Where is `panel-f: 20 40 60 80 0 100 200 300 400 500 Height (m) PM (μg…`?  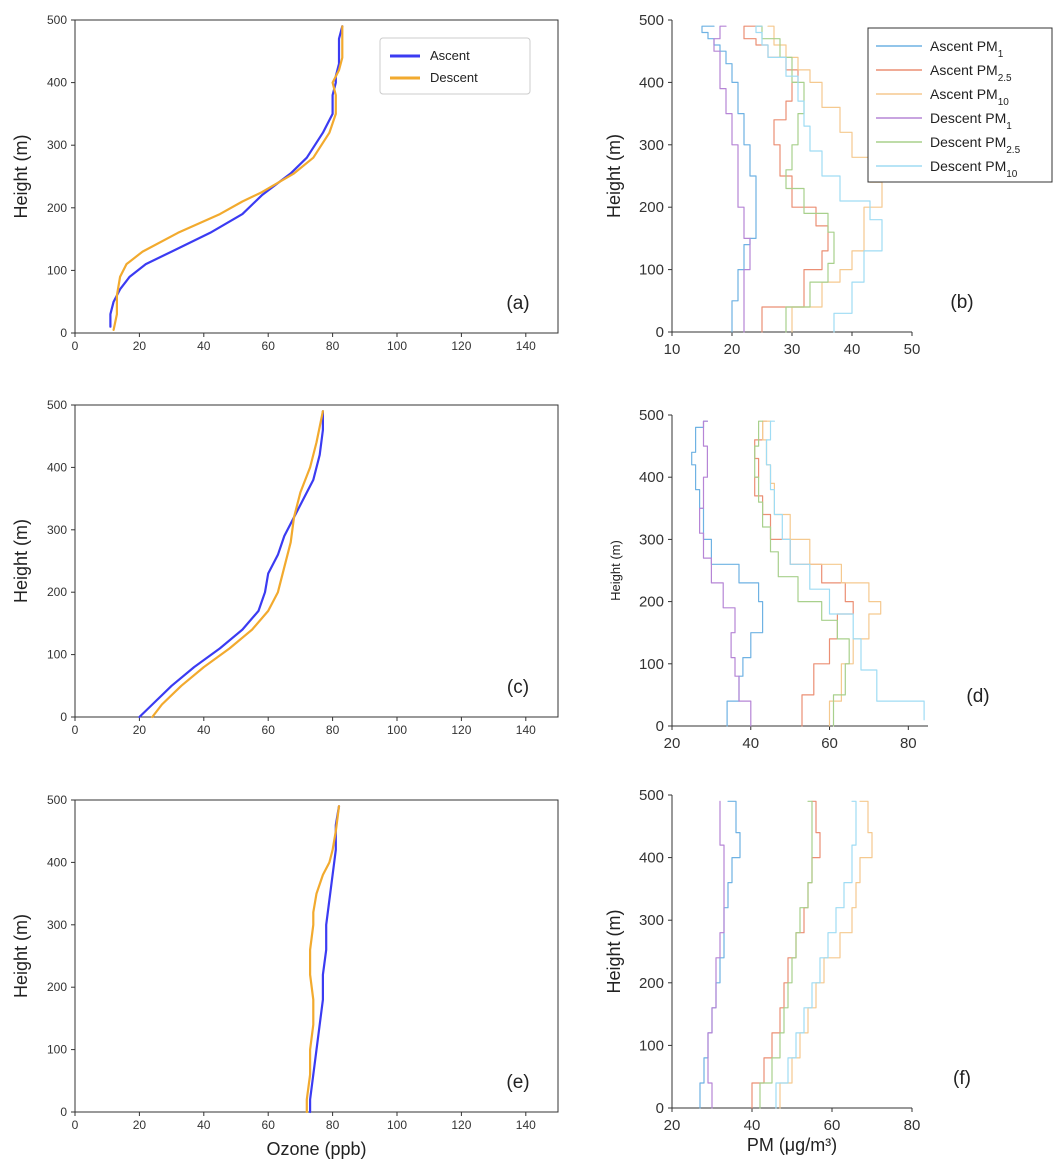
panel-f: 20 40 60 80 0 100 200 300 400 500 Height (m) PM (μg… is located at coordinates (787, 971).